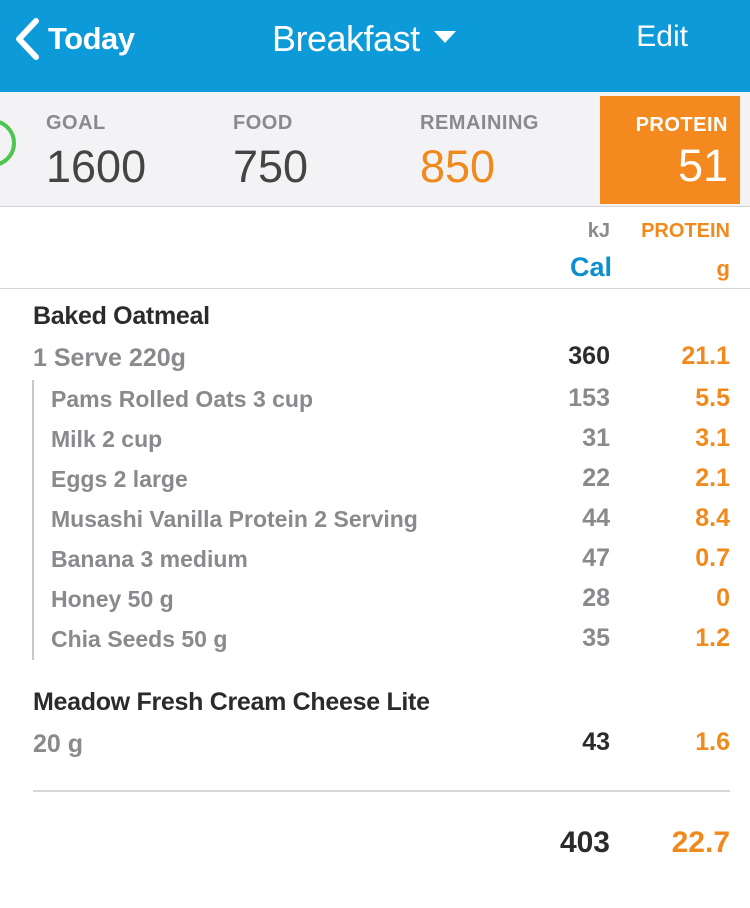  What do you see at coordinates (712, 558) in the screenshot?
I see `ingredient-protein: 0.7` at bounding box center [712, 558].